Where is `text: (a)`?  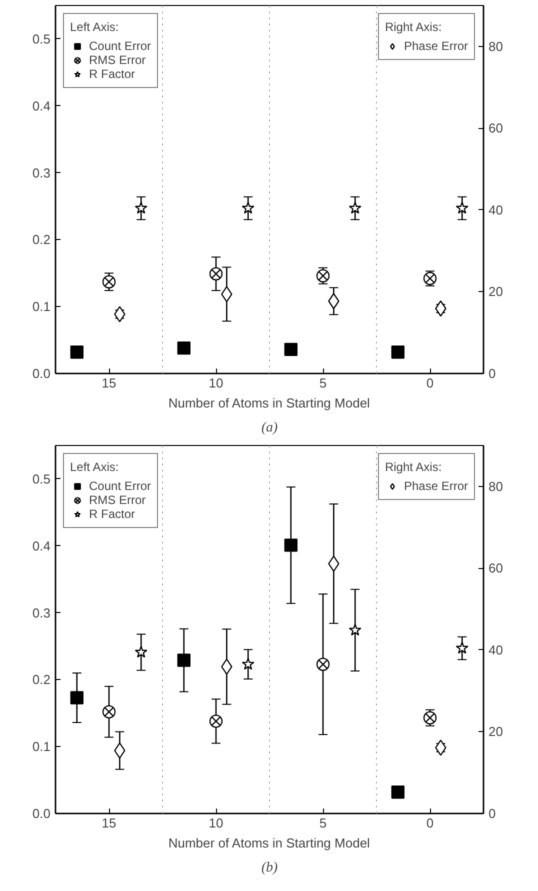 text: (a) is located at coordinates (269, 428).